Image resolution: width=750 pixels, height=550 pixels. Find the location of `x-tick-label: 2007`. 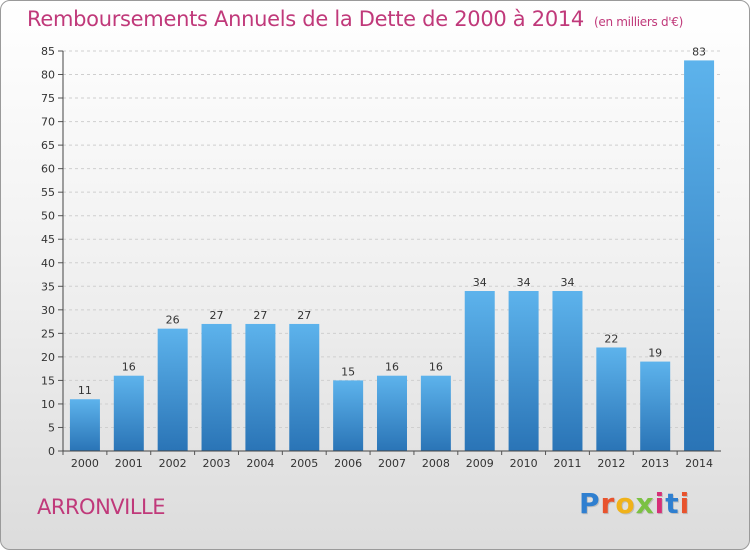

x-tick-label: 2007 is located at coordinates (392, 463).